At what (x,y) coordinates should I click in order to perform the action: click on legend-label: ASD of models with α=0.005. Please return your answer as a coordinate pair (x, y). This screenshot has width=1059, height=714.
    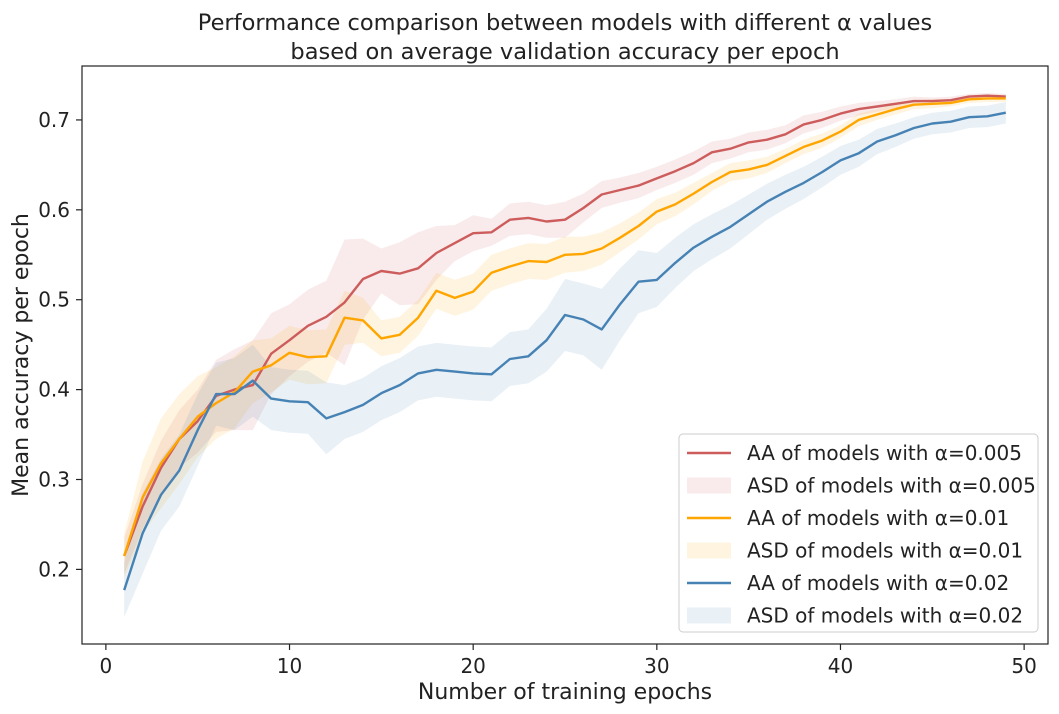
    Looking at the image, I should click on (891, 486).